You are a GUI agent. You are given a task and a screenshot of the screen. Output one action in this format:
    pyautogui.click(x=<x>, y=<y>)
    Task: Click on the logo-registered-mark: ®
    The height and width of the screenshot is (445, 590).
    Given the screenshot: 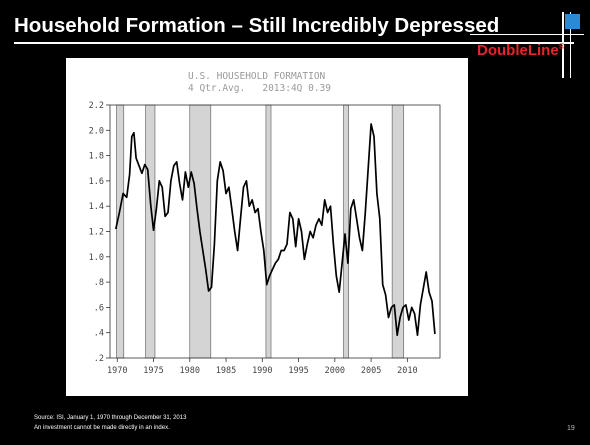 What is the action you would take?
    pyautogui.click(x=561, y=46)
    